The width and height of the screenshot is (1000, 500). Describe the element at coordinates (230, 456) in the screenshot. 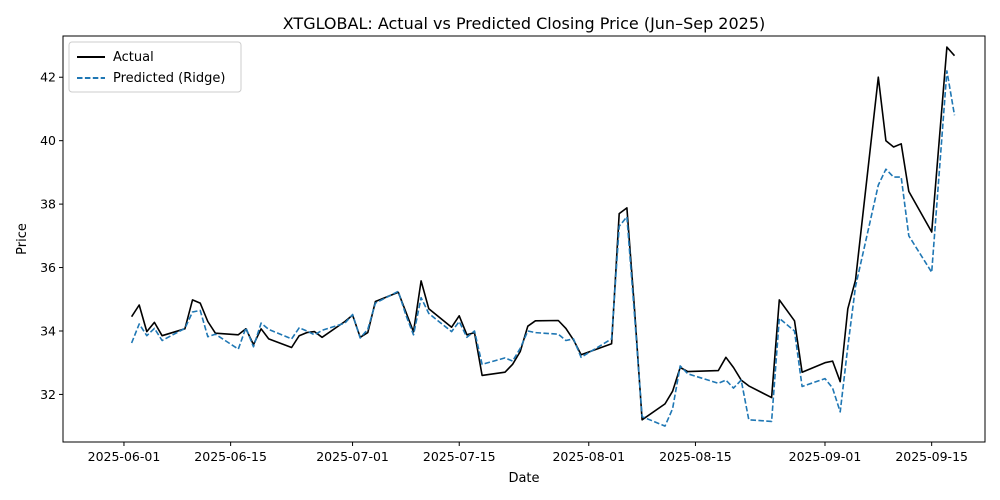

I see `x-tick-label-1: 2025-06-15` at that location.